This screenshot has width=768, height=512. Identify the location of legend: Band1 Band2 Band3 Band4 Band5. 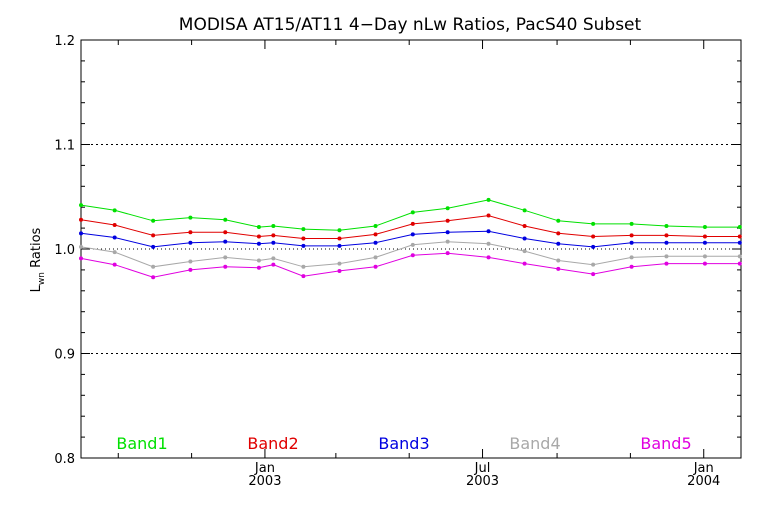
(403, 443).